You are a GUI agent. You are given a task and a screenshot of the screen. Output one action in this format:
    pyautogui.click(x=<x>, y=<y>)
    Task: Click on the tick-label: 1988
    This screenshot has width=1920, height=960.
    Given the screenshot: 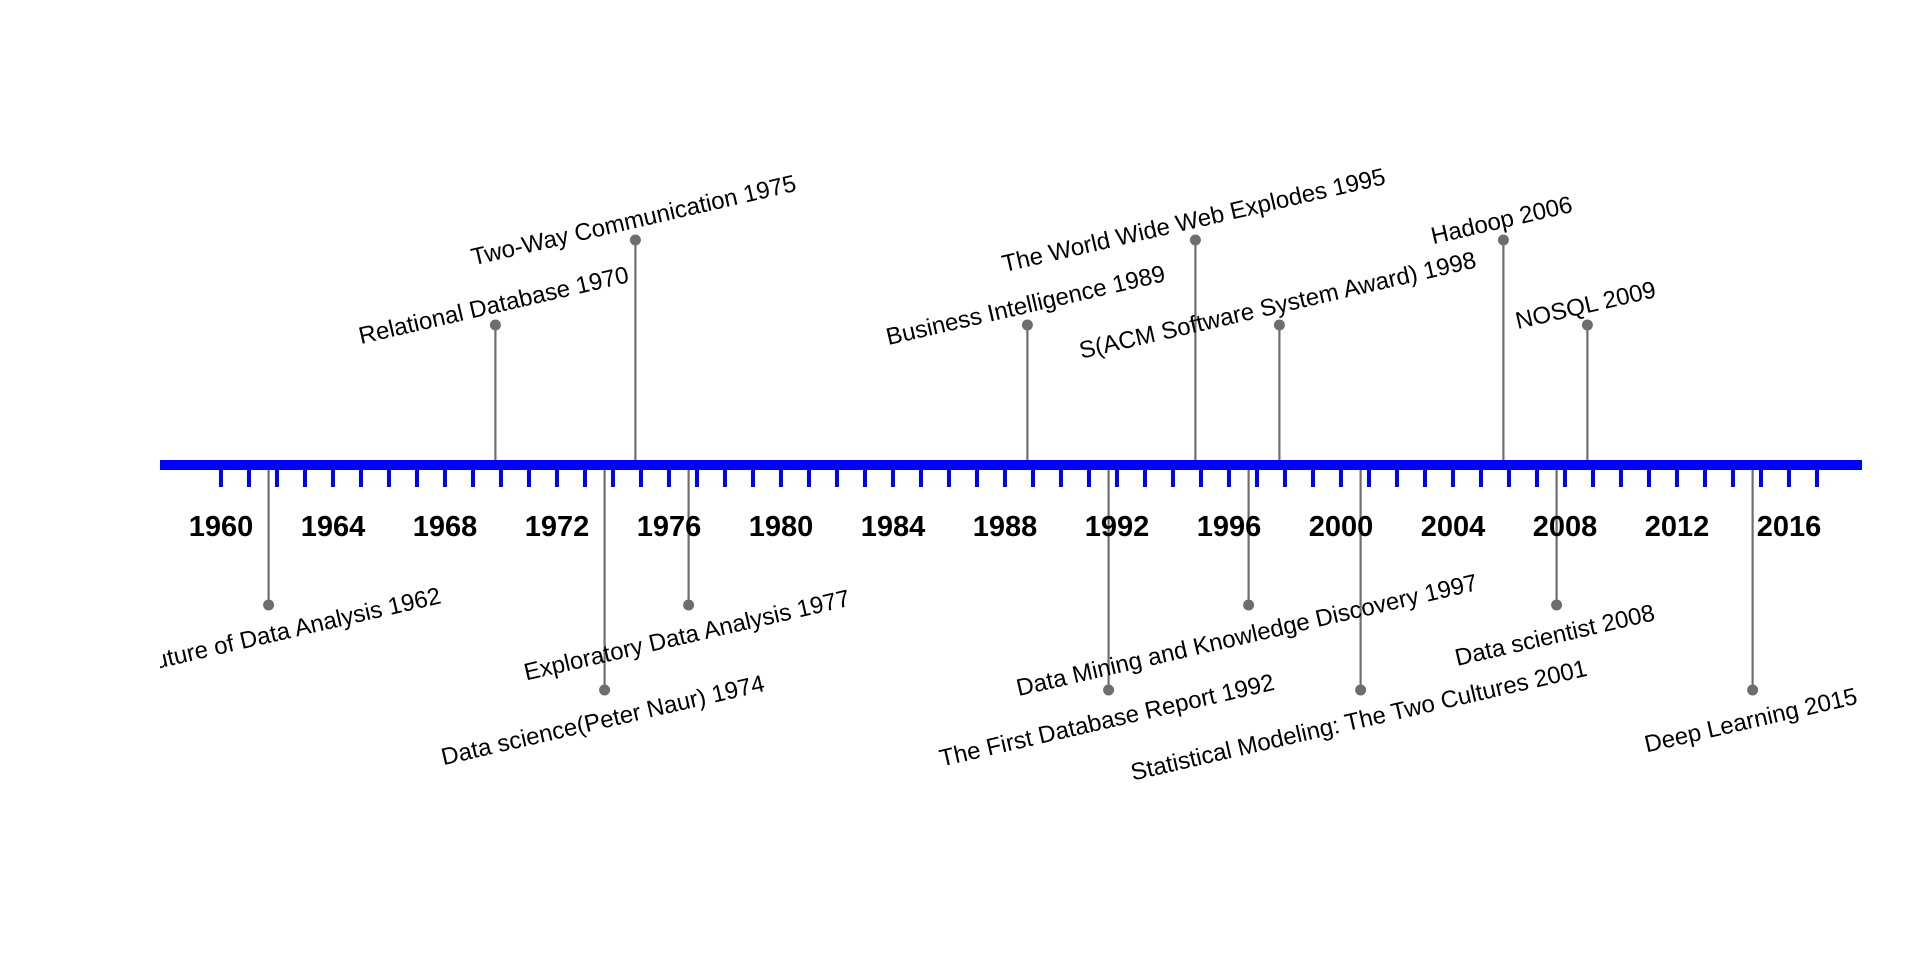 What is the action you would take?
    pyautogui.click(x=1005, y=527)
    